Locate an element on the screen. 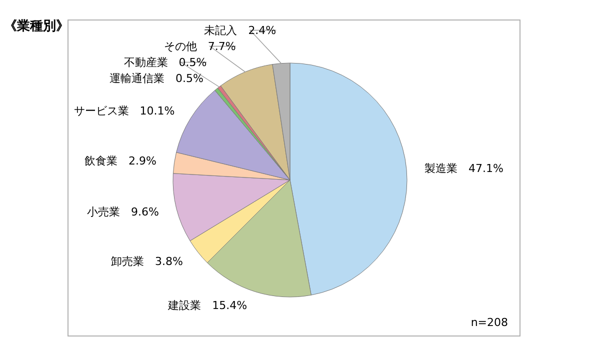  slice-label: その他 7.7% is located at coordinates (200, 47).